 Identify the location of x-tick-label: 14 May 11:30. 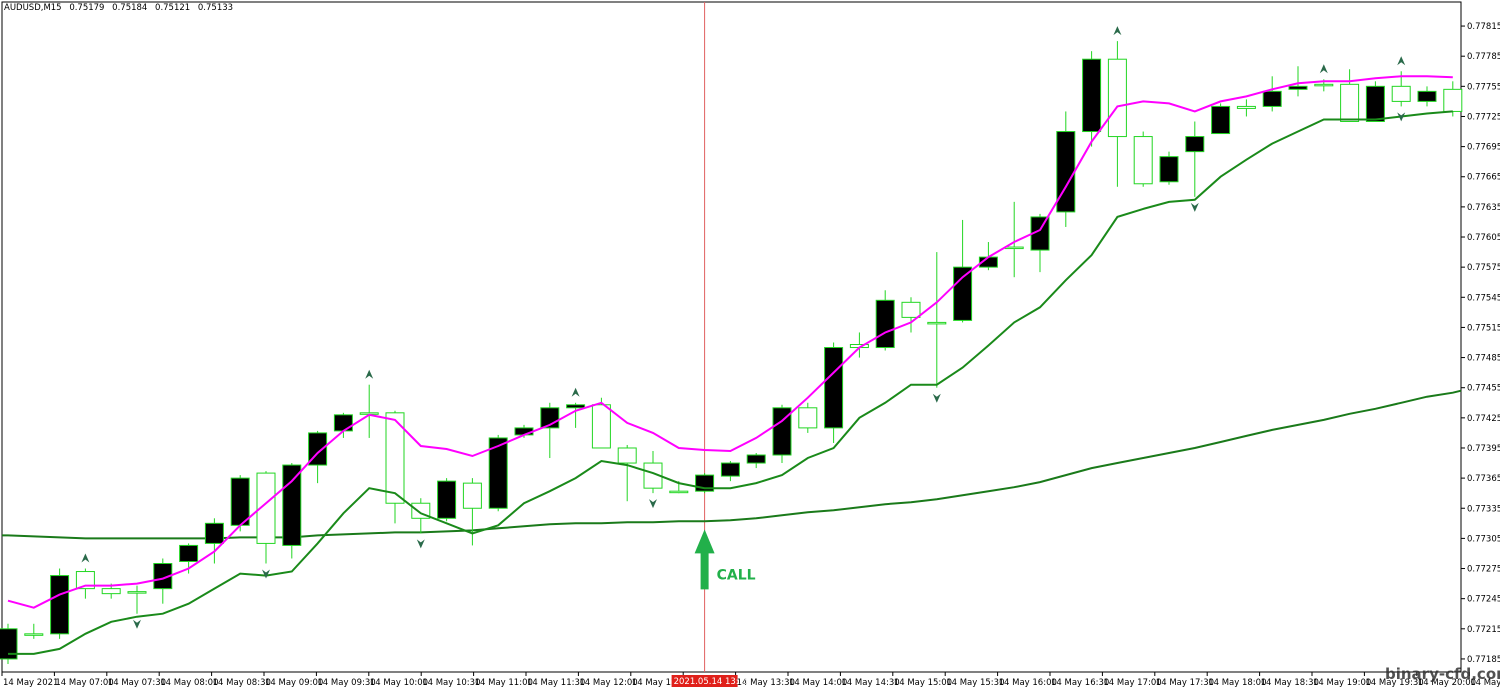
(556, 683).